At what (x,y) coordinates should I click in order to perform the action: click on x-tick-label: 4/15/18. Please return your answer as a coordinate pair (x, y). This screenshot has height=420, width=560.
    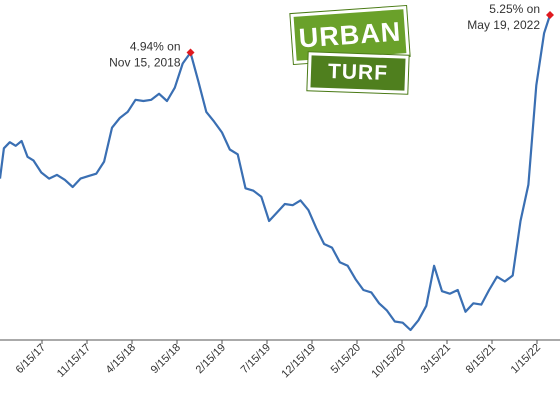
    Looking at the image, I should click on (121, 359).